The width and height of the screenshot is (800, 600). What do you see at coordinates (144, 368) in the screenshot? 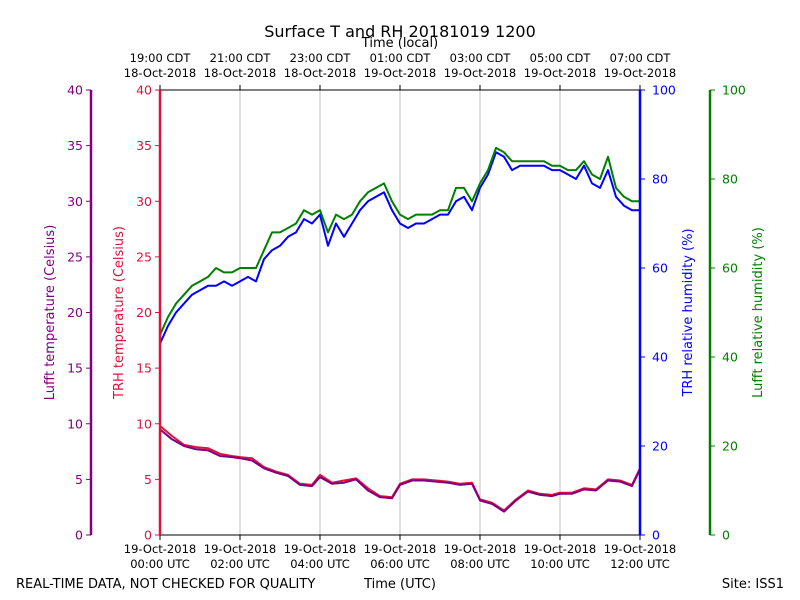
I see `axis-trh-t-tick-label: 15` at bounding box center [144, 368].